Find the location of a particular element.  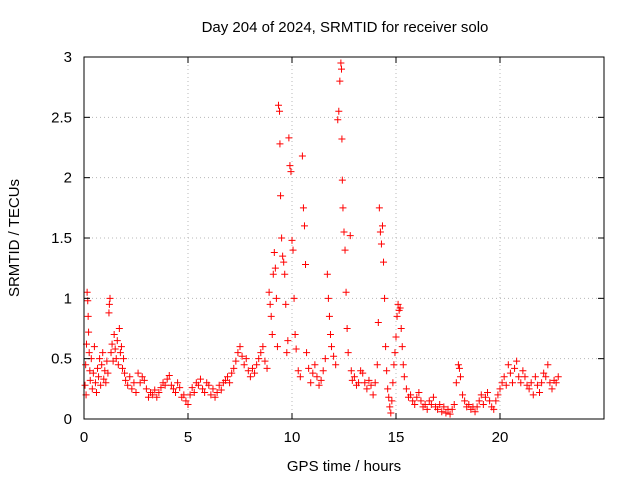

y-tick-label: 2 is located at coordinates (68, 178).